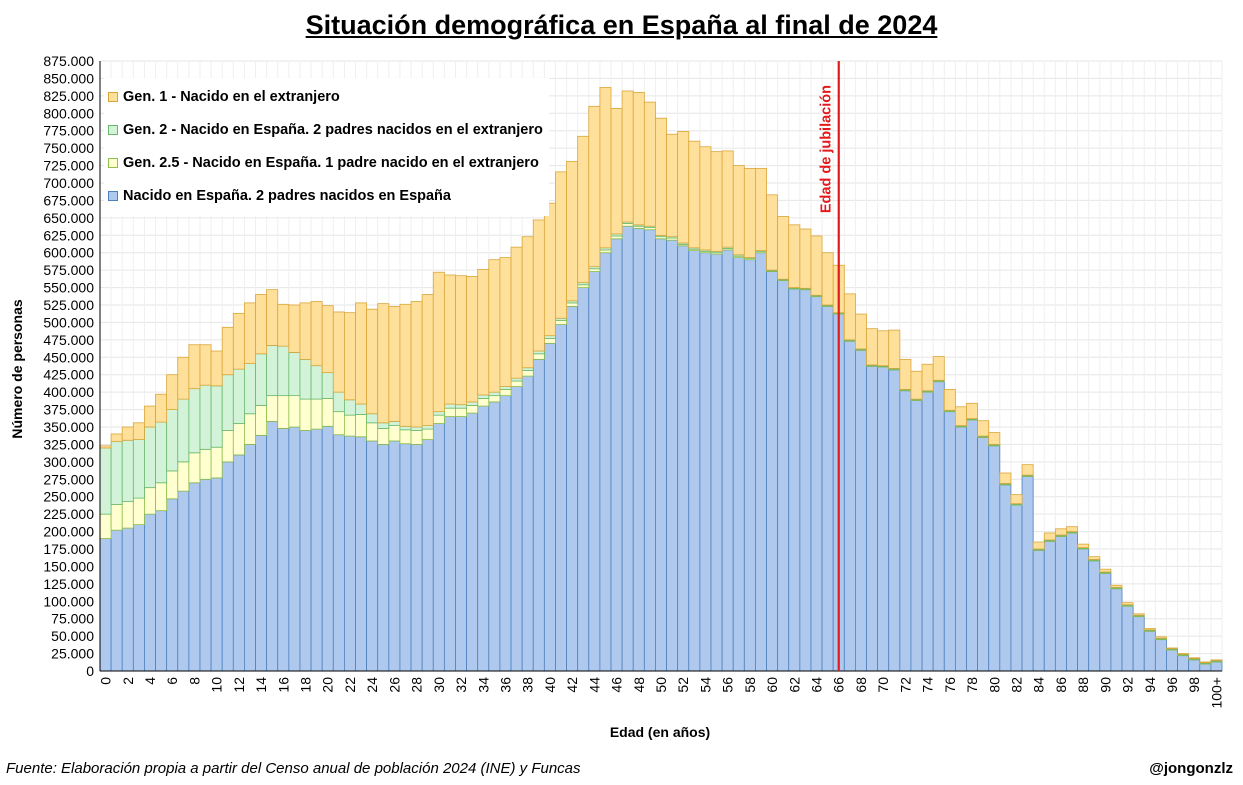 The image size is (1243, 785). What do you see at coordinates (1016, 685) in the screenshot?
I see `x-tick-label: 82` at bounding box center [1016, 685].